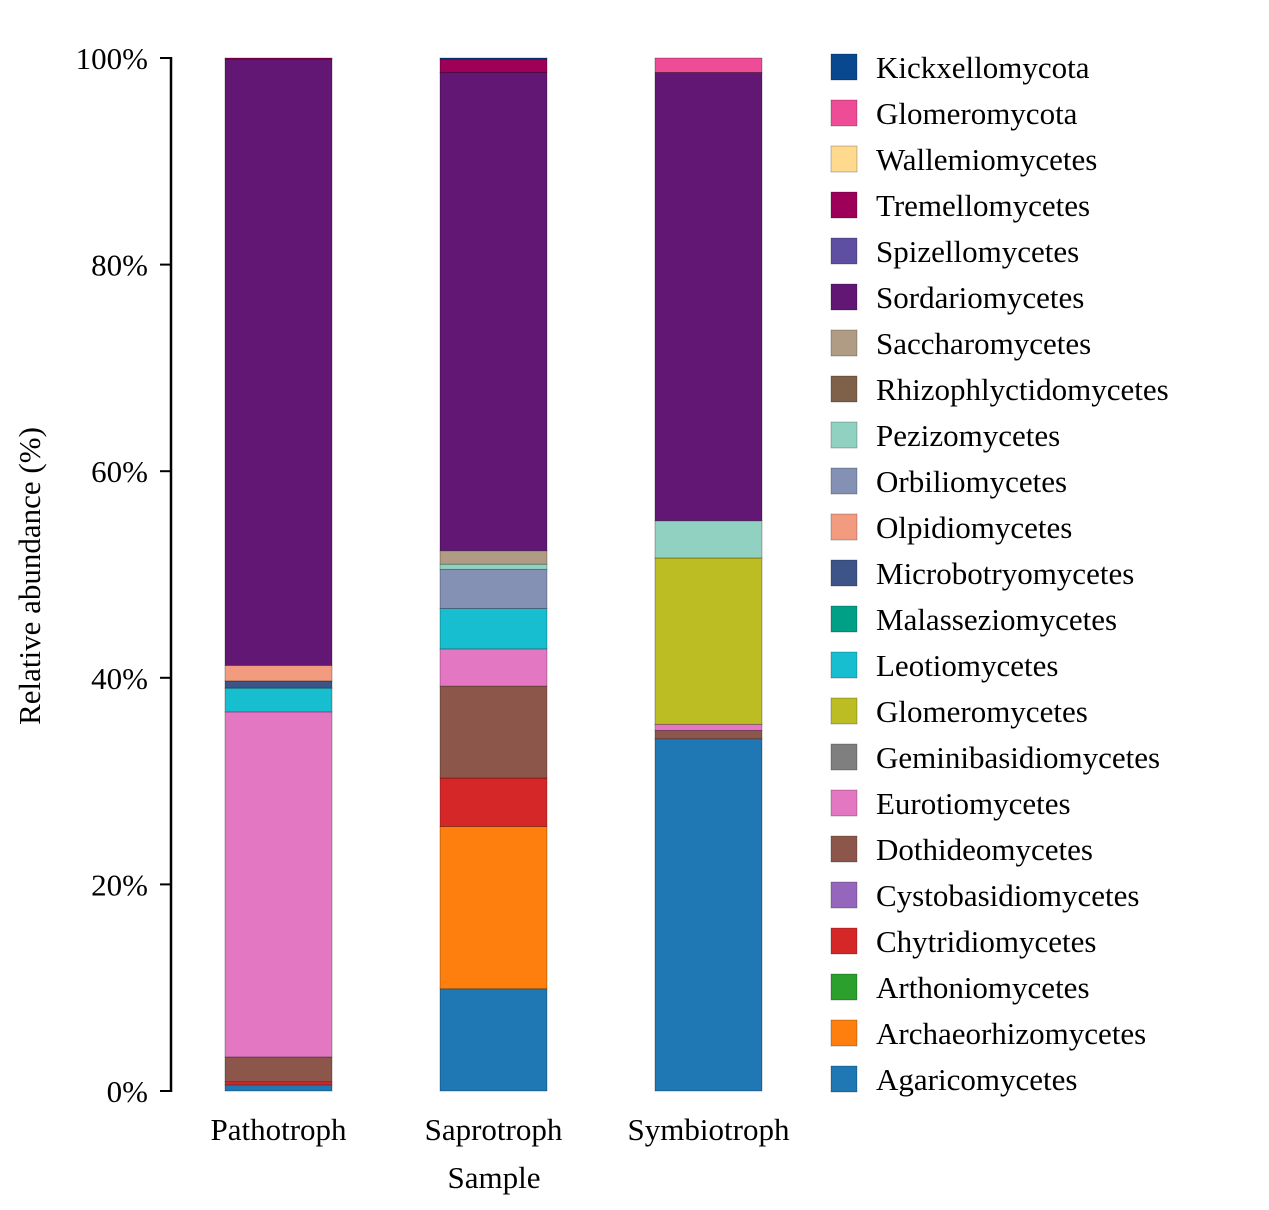 The image size is (1269, 1210). I want to click on legend-item: Orbiliomycetes, so click(948, 481).